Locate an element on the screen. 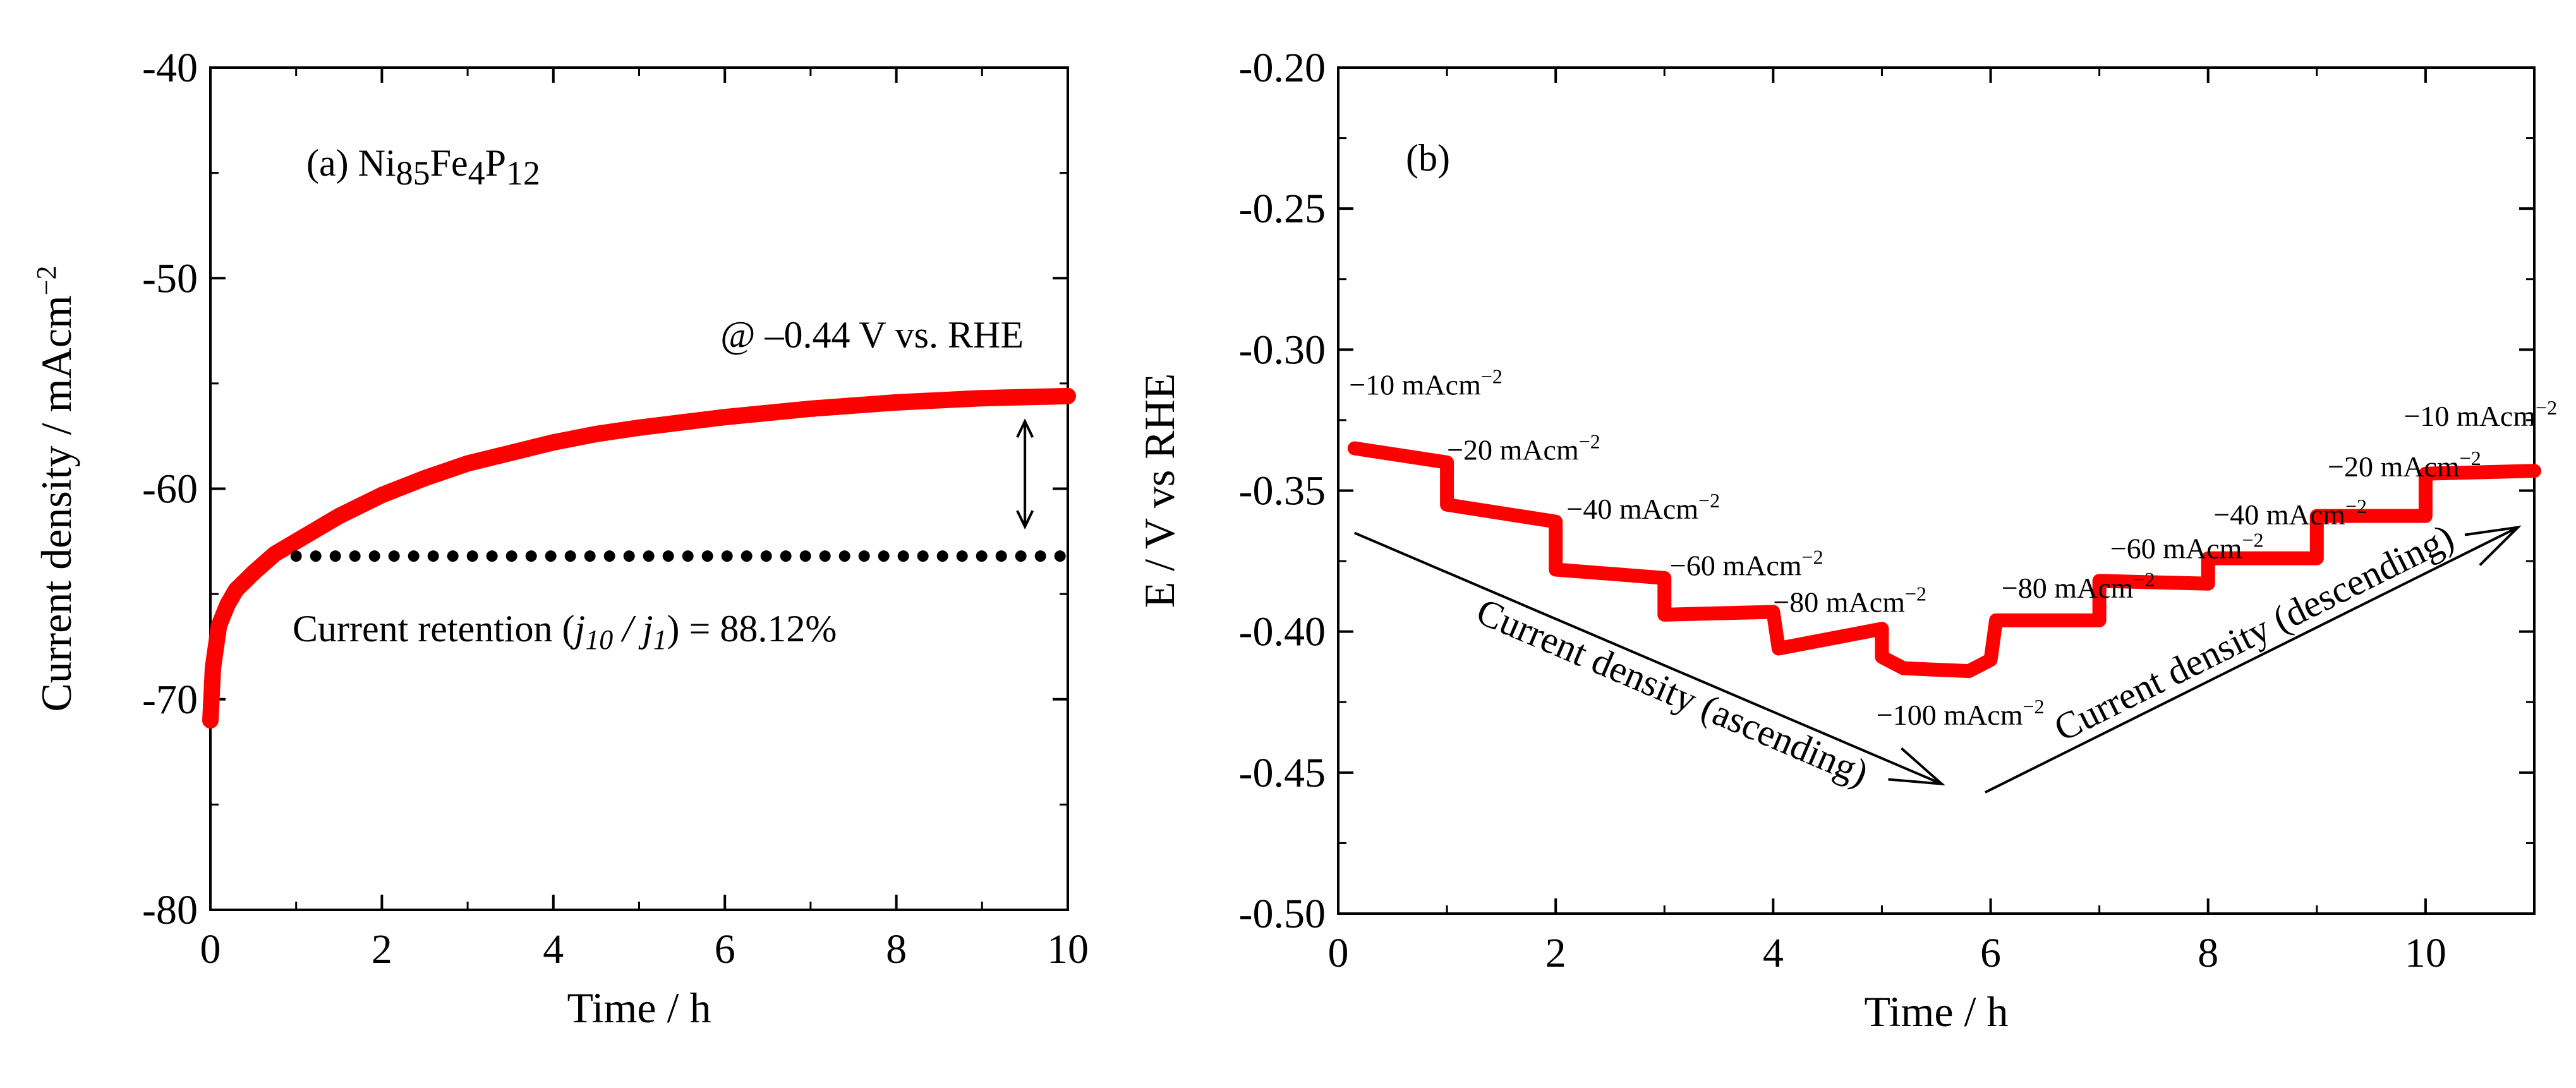  y-tick-label: -0.50 is located at coordinates (1282, 914).